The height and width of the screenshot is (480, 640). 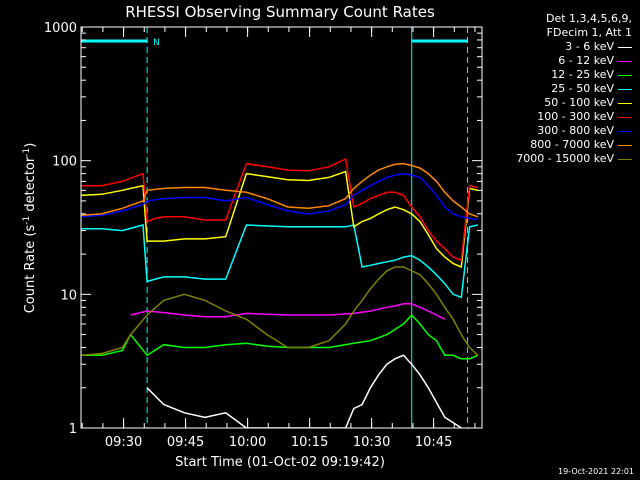 I want to click on y-tick-label-3: 1000, so click(x=60, y=28).